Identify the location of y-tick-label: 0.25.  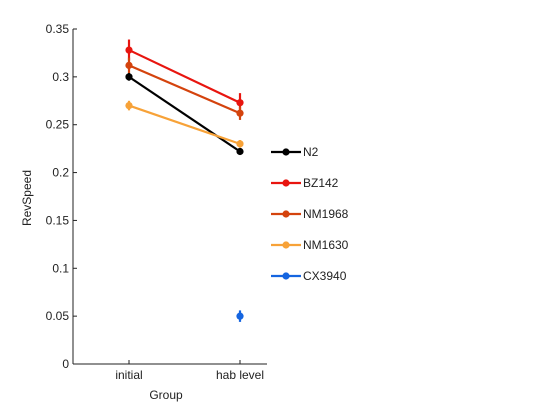
(58, 125).